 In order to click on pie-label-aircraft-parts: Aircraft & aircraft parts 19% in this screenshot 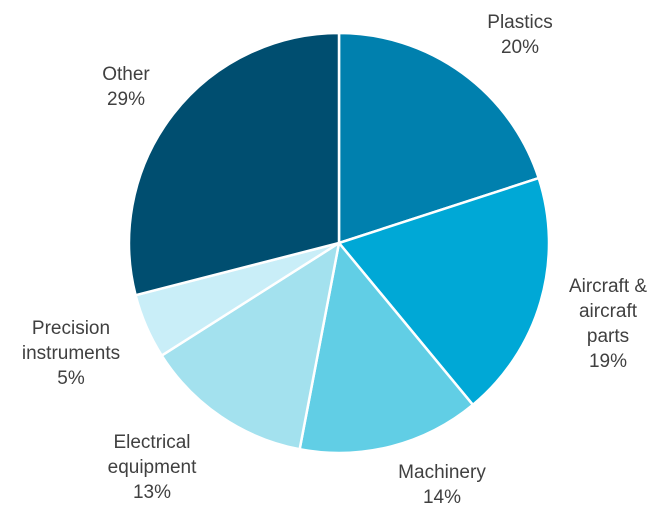, I will do `click(608, 324)`.